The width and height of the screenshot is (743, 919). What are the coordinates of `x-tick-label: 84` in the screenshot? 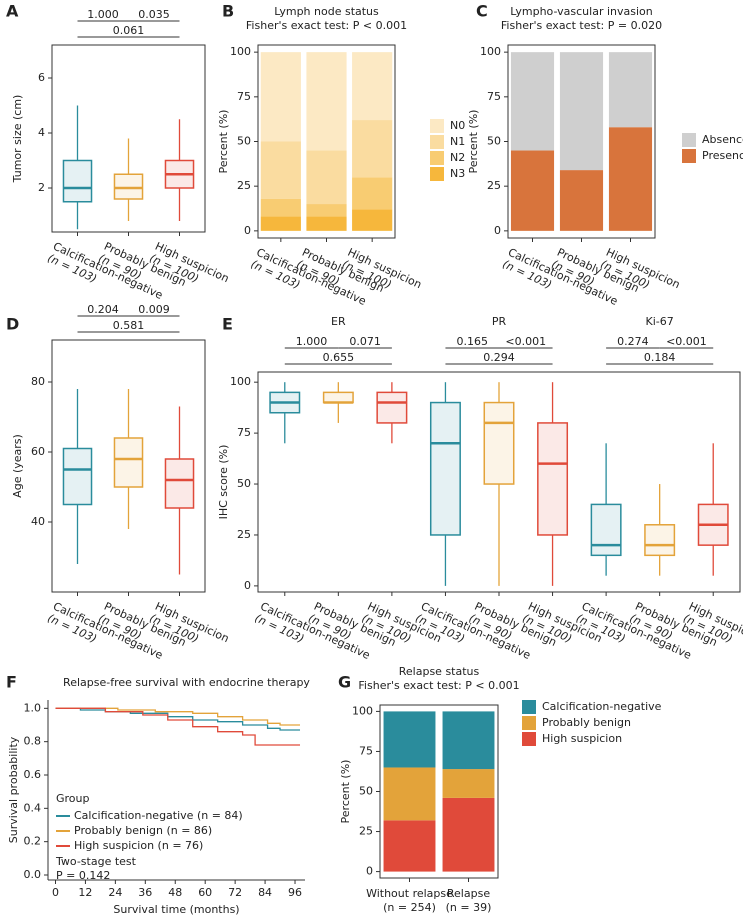 It's located at (265, 892).